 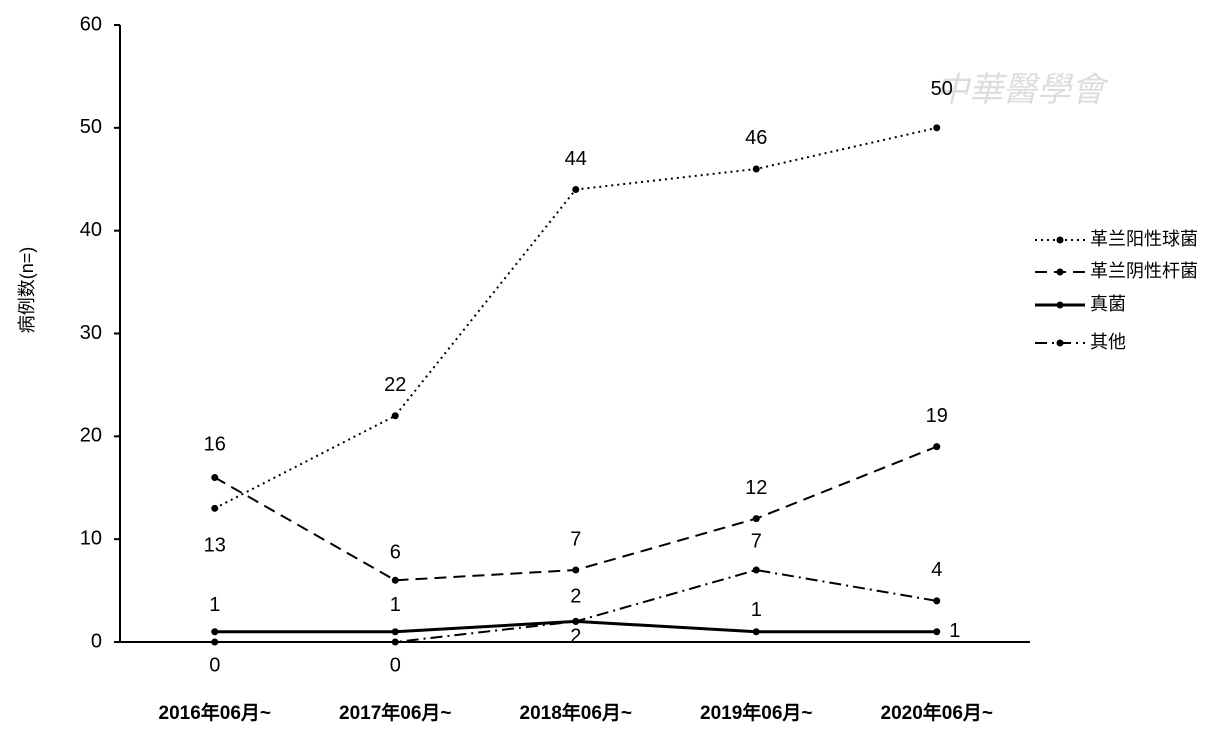 I want to click on data-label: 44, so click(x=576, y=159).